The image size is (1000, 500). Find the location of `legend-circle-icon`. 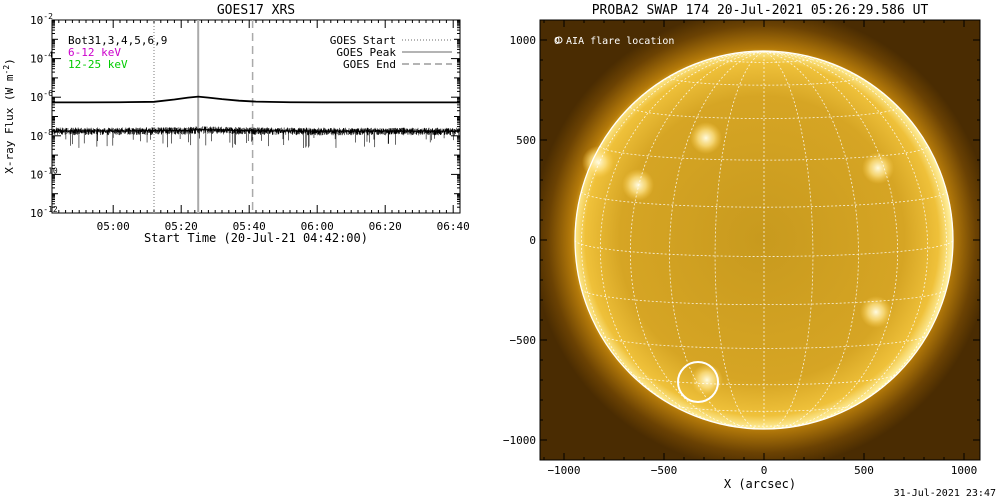

legend-circle-icon is located at coordinates (559, 40).